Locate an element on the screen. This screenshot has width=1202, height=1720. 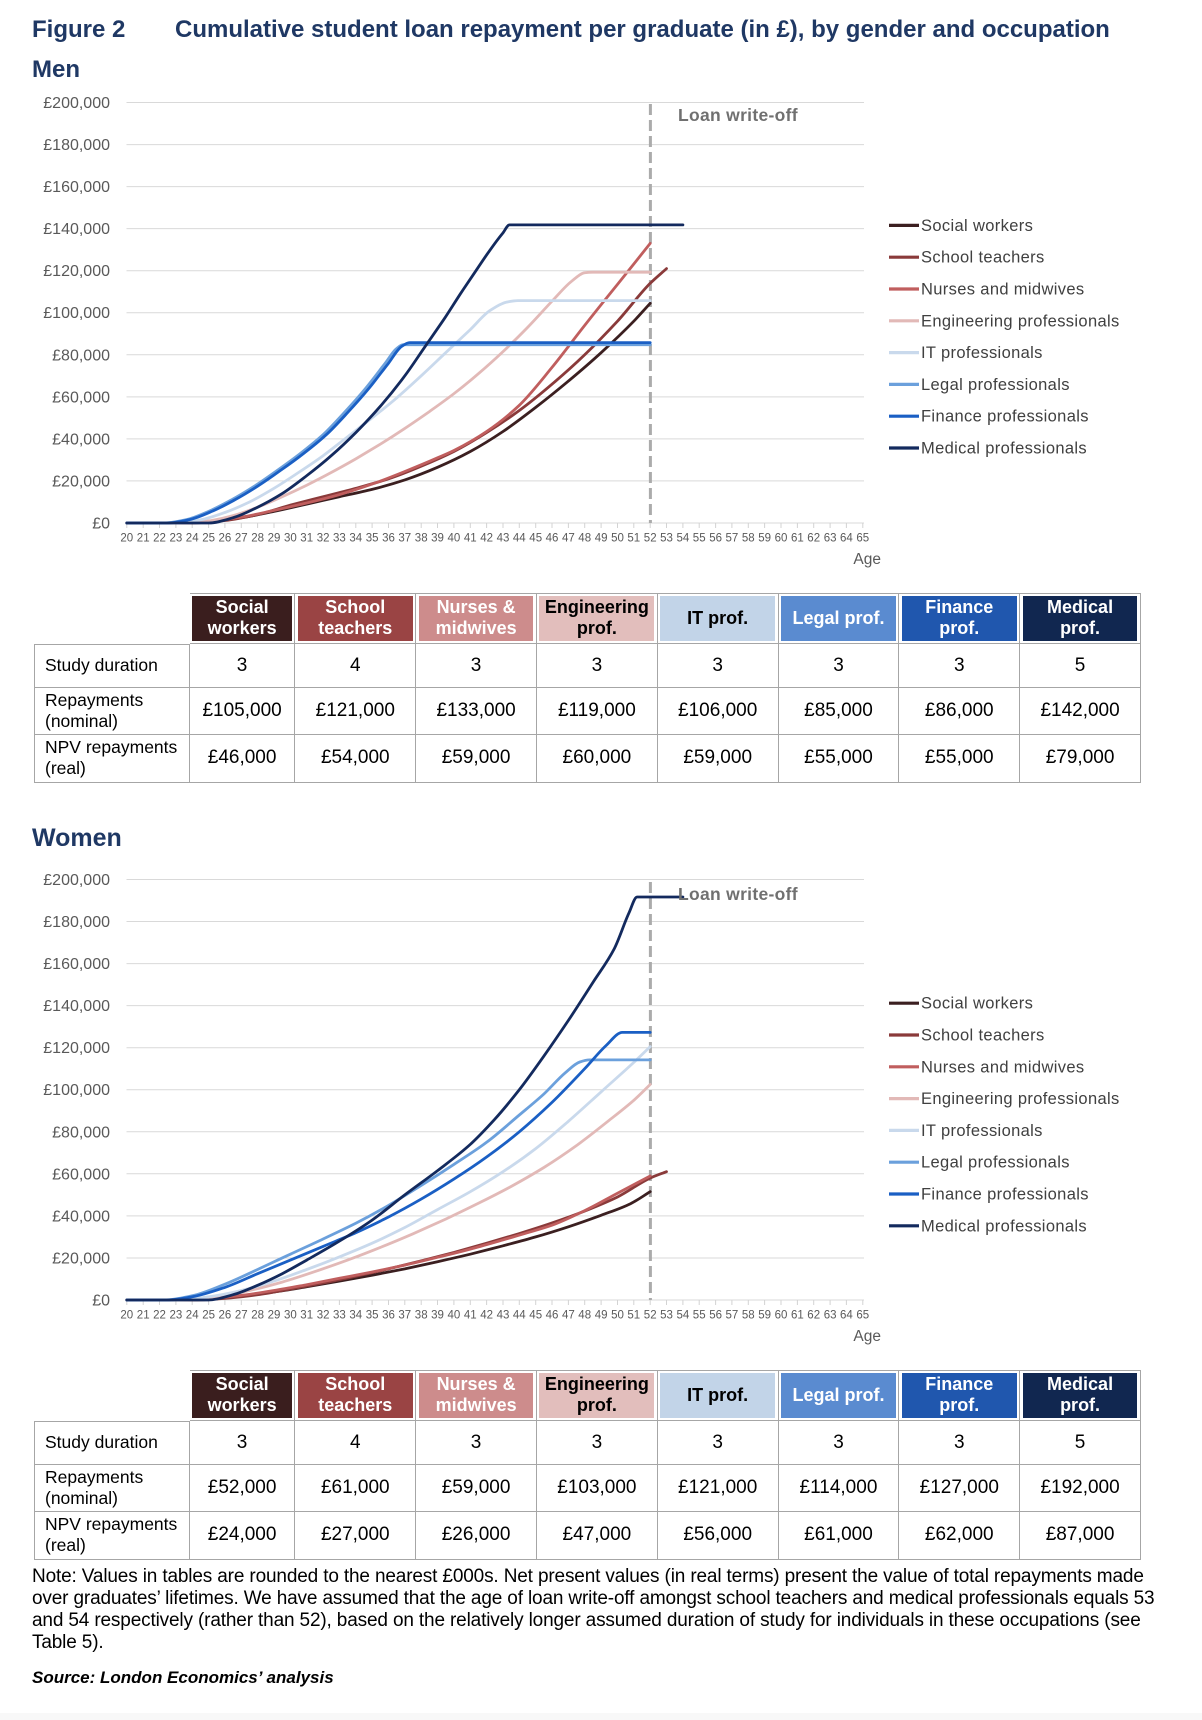
svg-text: 40 is located at coordinates (454, 539).